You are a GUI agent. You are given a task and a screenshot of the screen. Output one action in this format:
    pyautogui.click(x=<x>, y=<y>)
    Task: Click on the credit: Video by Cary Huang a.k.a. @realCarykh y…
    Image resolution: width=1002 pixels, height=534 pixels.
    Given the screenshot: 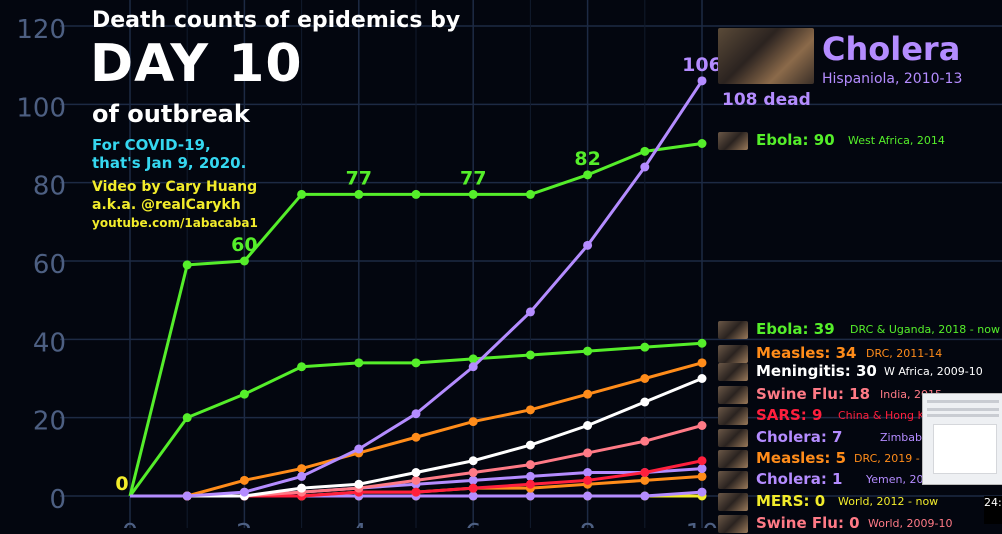 What is the action you would take?
    pyautogui.click(x=175, y=205)
    